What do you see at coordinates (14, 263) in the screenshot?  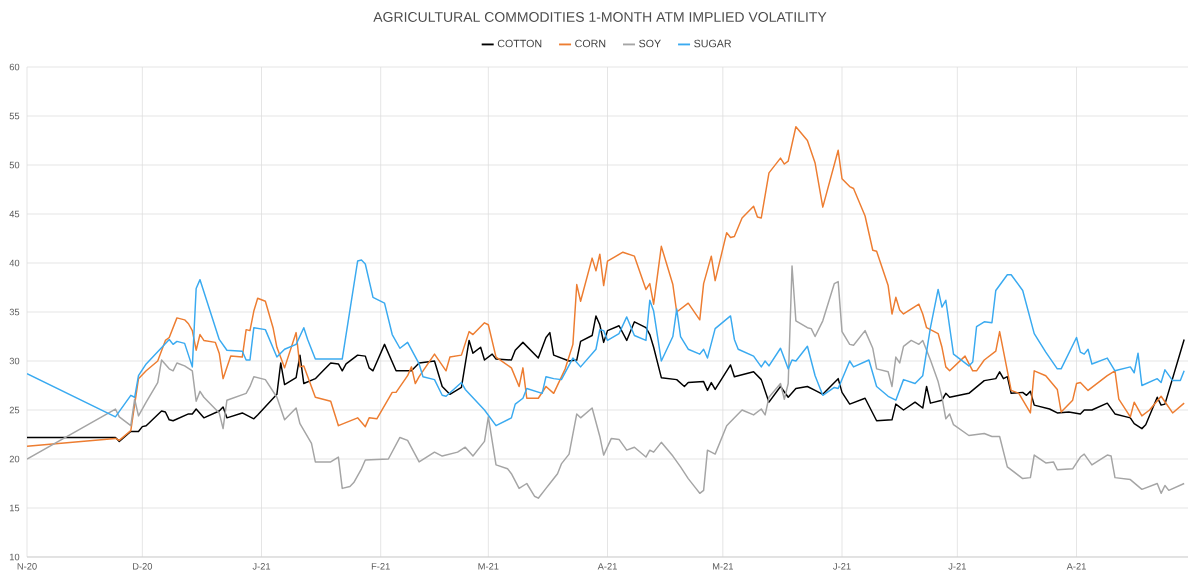 I see `y-tick-label: 40` at bounding box center [14, 263].